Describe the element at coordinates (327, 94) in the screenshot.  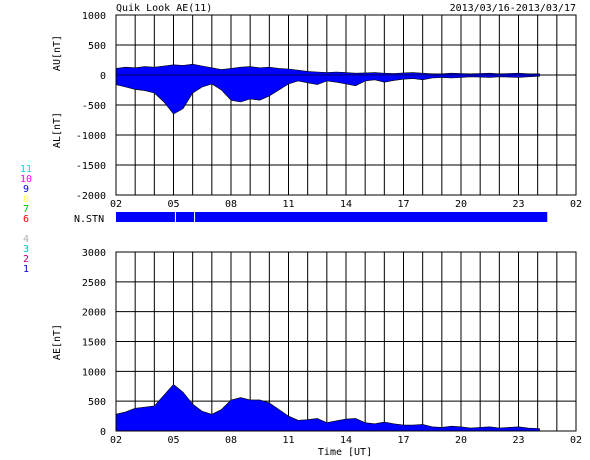
I see `series-al-area` at that location.